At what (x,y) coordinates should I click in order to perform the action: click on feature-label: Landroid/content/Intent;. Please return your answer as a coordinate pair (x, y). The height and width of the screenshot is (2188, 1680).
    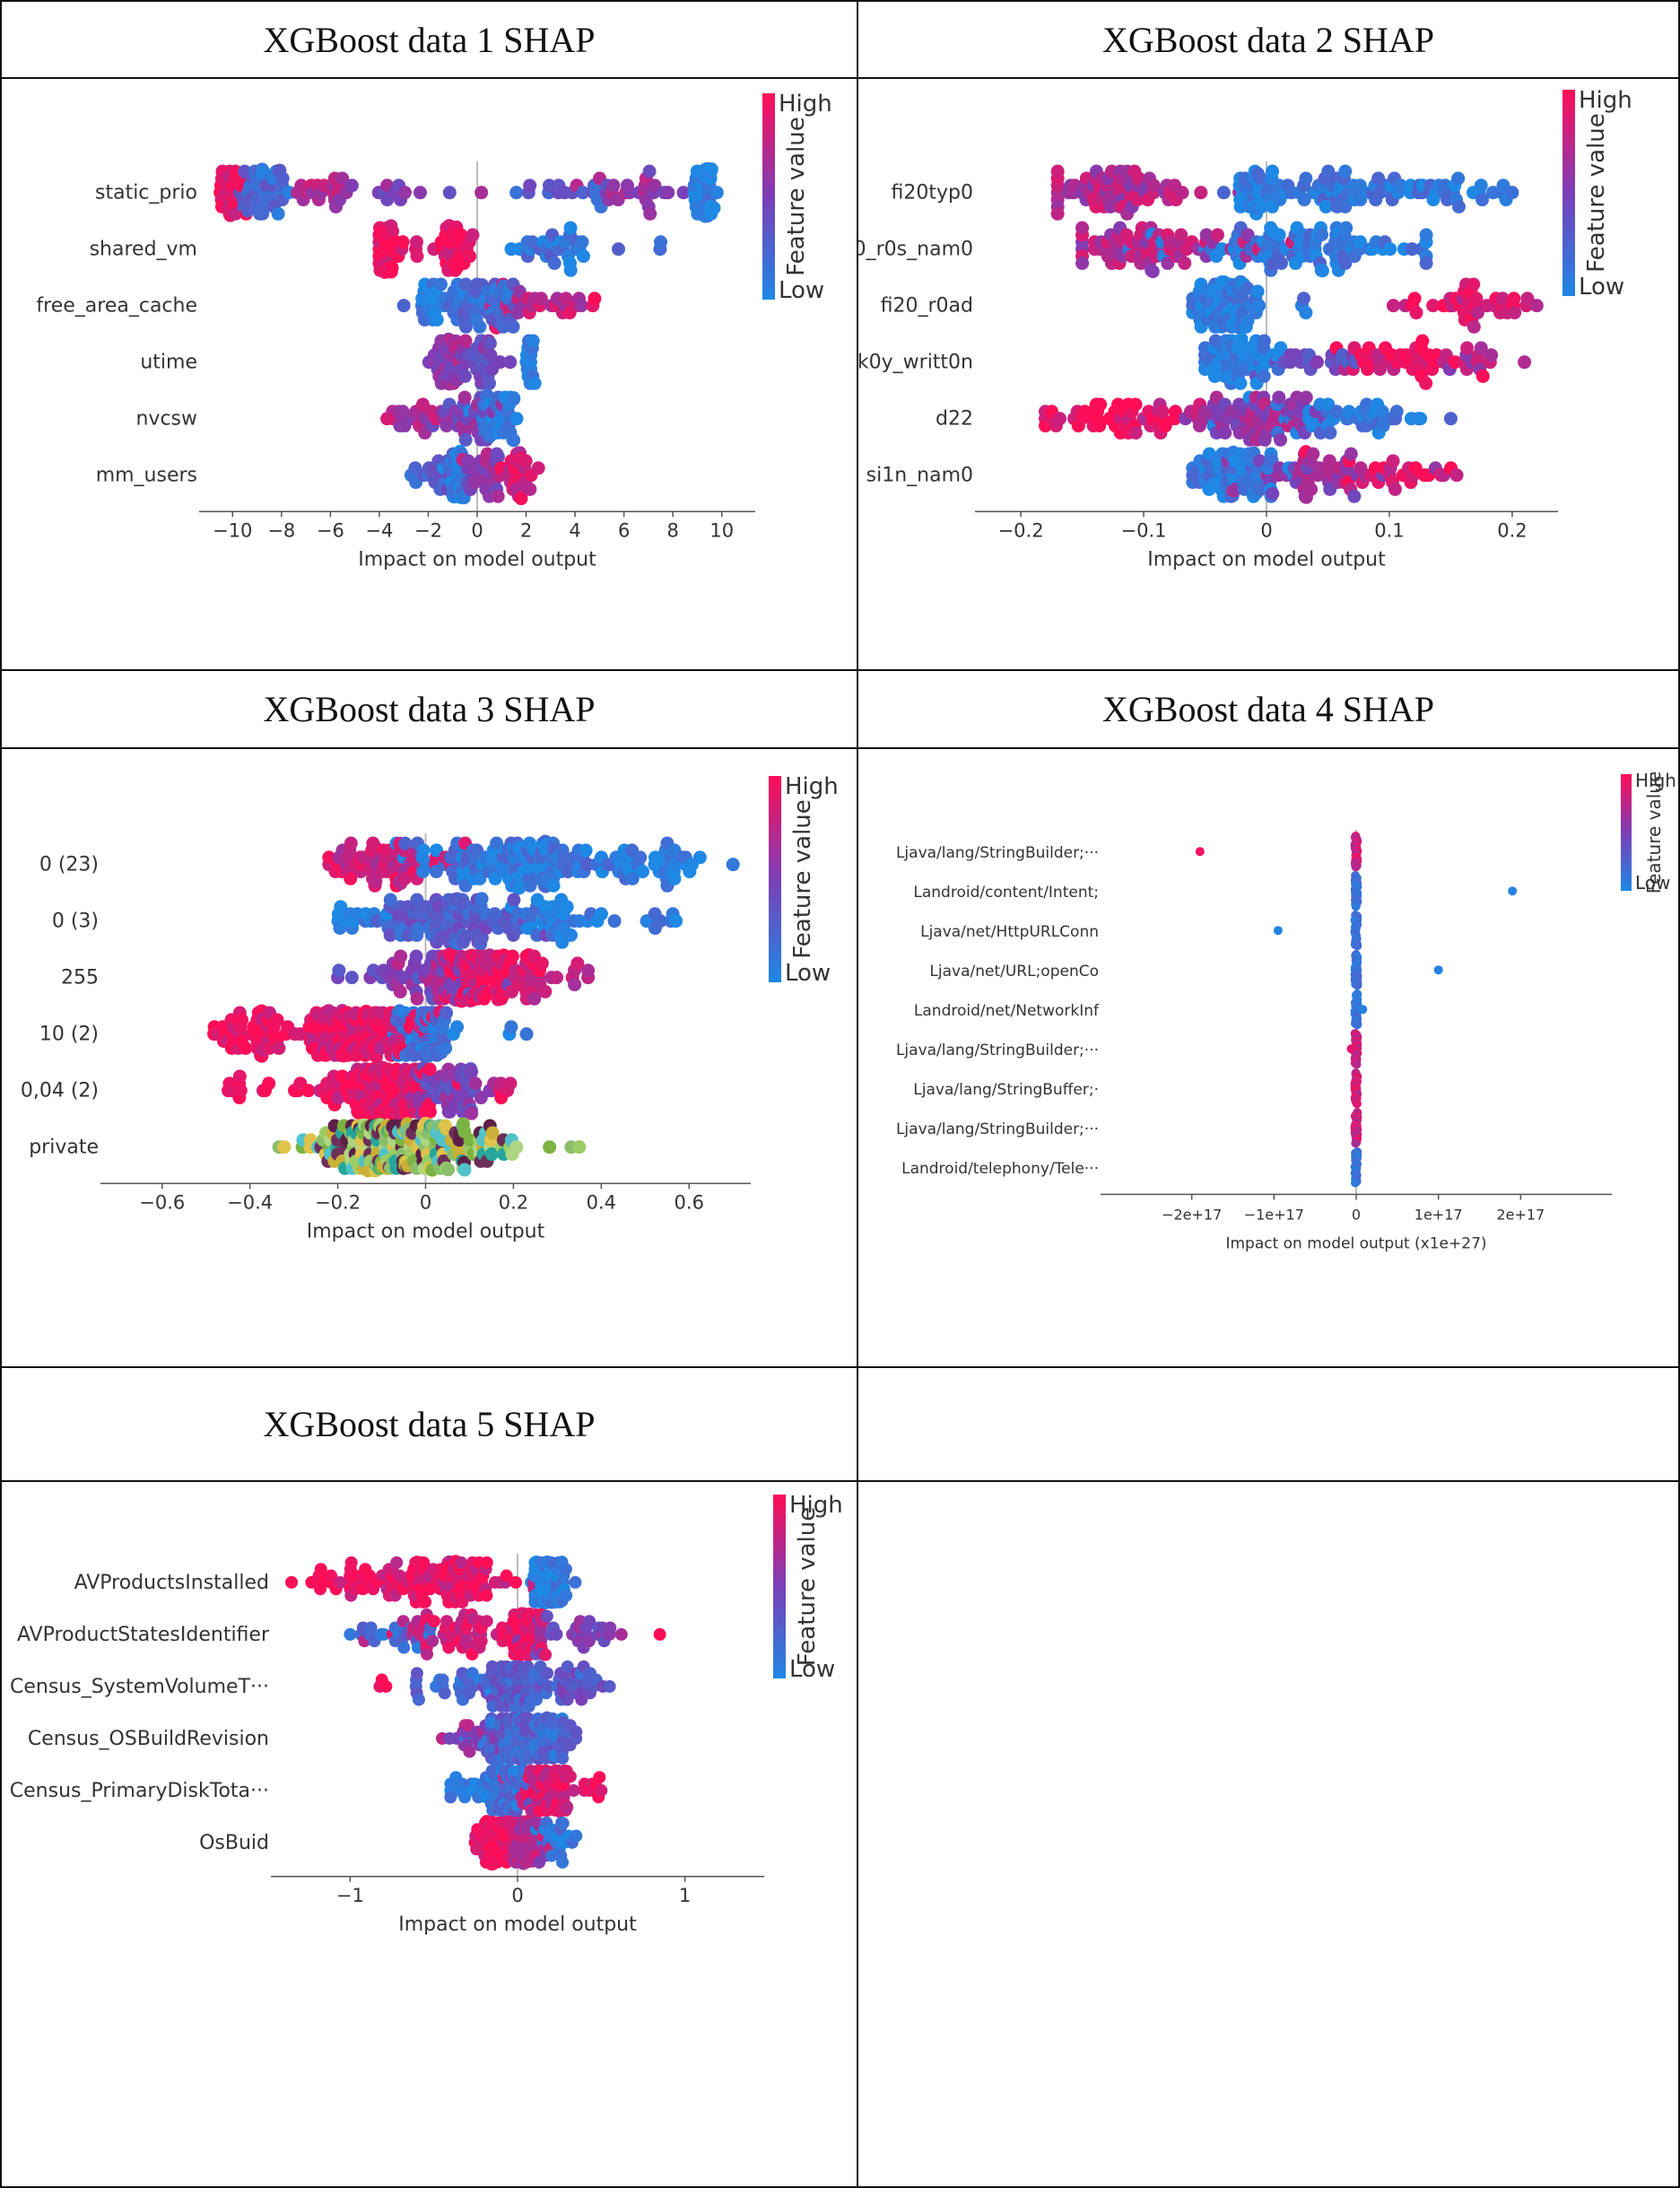
    Looking at the image, I should click on (1006, 893).